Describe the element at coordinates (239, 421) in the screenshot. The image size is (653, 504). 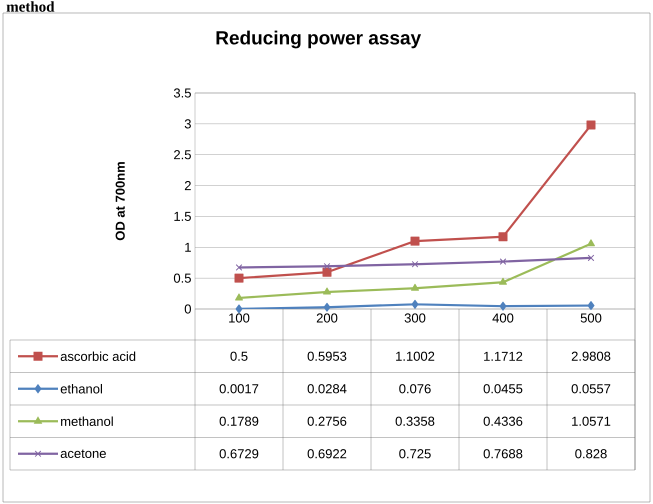
I see `data-label: 0.1789` at that location.